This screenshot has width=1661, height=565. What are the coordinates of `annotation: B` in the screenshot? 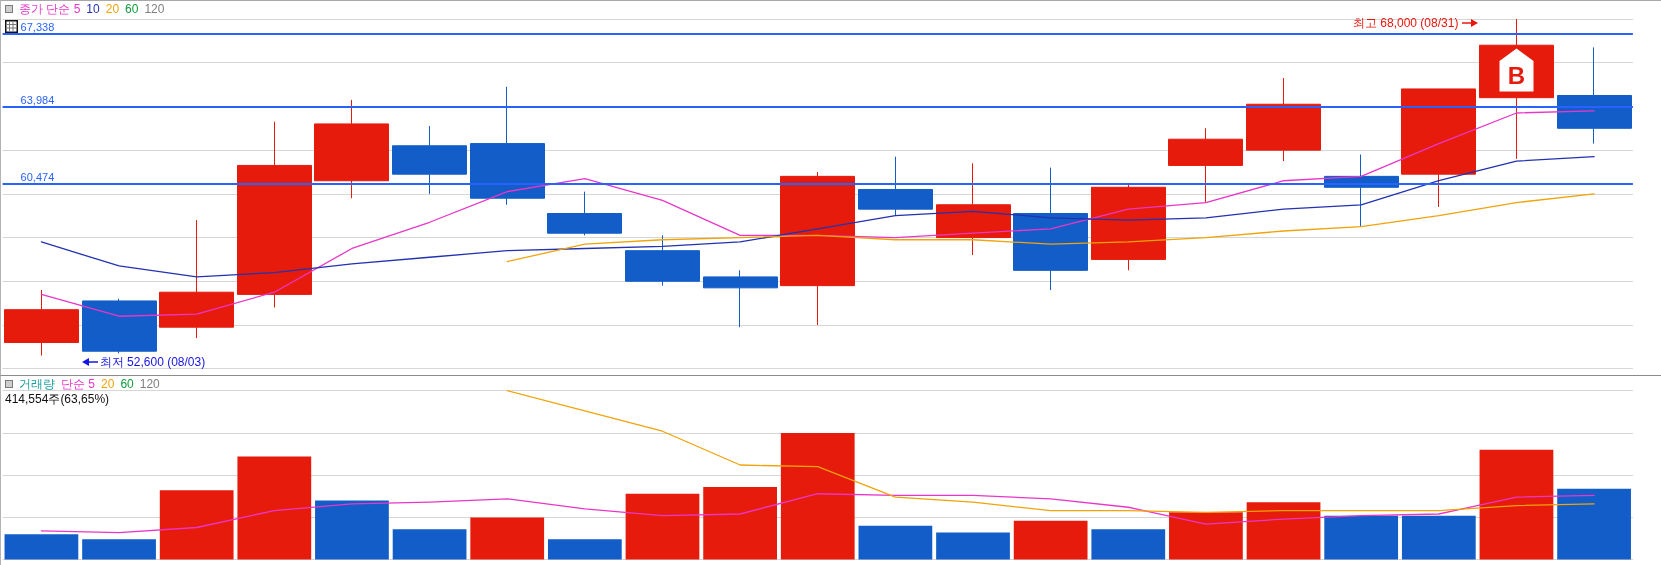 It's located at (1516, 76).